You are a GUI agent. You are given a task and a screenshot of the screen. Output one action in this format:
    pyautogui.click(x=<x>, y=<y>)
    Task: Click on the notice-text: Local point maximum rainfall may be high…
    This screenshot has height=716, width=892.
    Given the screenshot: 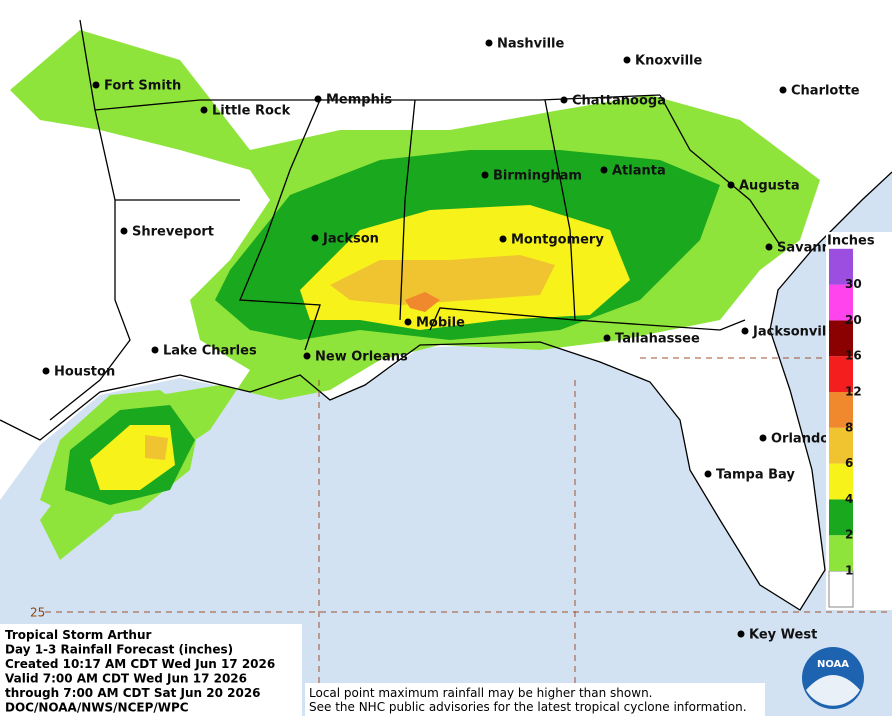 What is the action you would take?
    pyautogui.click(x=528, y=700)
    